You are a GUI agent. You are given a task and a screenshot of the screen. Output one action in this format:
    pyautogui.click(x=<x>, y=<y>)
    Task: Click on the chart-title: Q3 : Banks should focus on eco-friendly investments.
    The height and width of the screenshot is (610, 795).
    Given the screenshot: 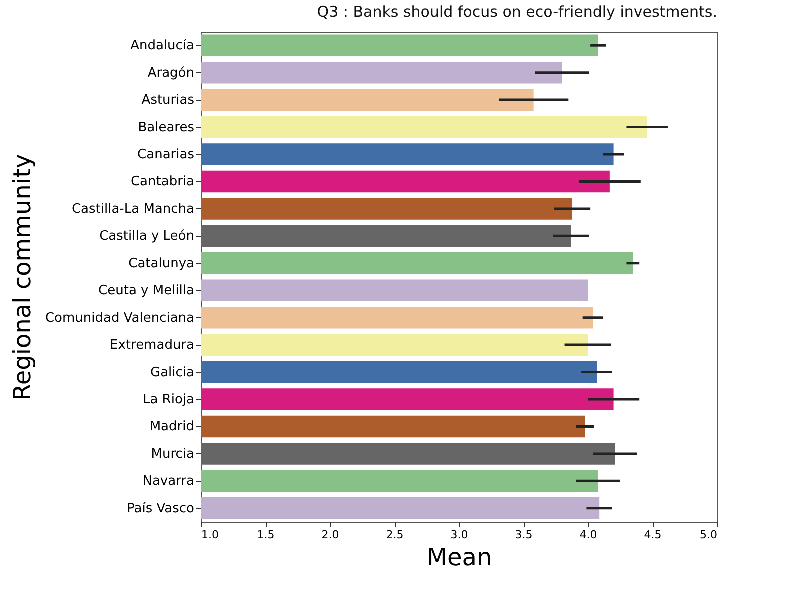 What is the action you would take?
    pyautogui.click(x=517, y=12)
    